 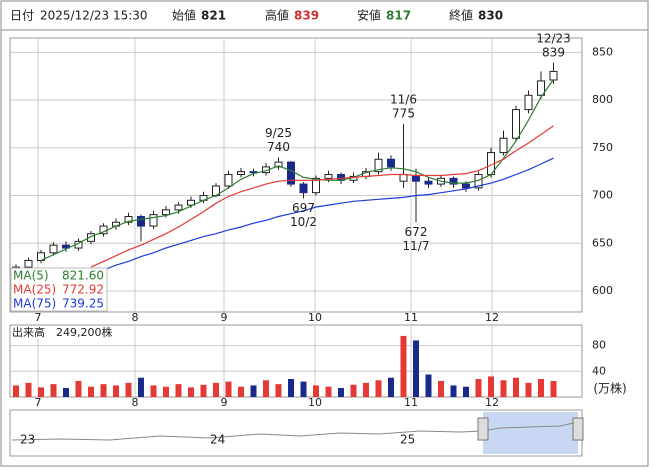 What do you see at coordinates (602, 290) in the screenshot?
I see `y-tick-label: 600` at bounding box center [602, 290].